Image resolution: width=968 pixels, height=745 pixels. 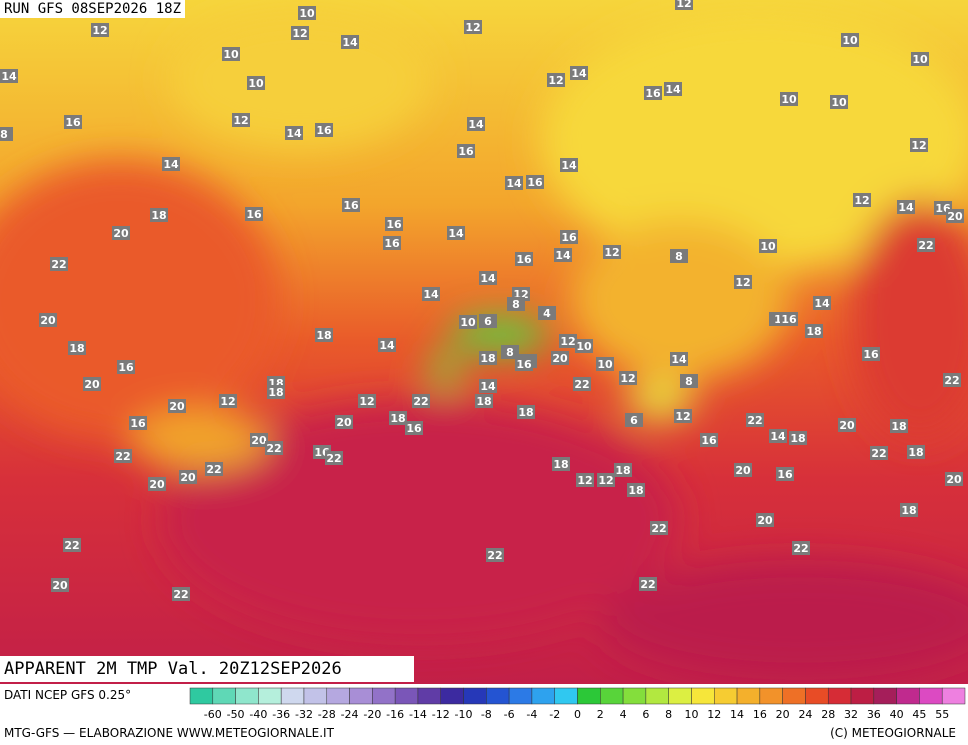 I want to click on colorbar-tick-label: -40, so click(x=258, y=714).